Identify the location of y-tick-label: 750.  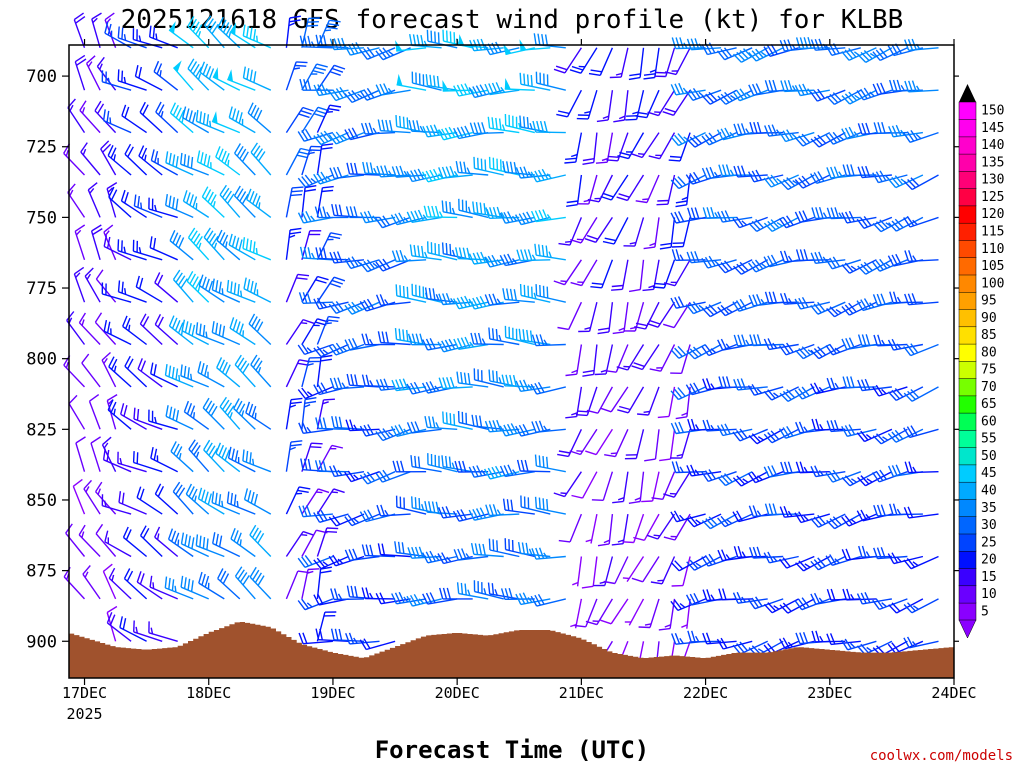
(41, 218).